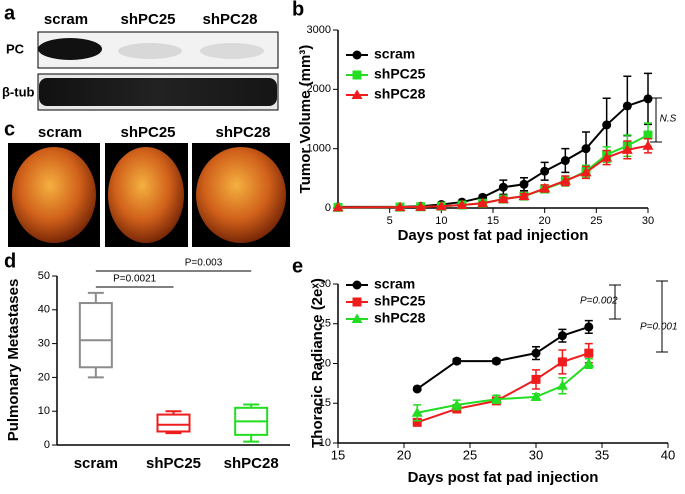  I want to click on y-axis-label: Tumor Volume (mm³), so click(305, 119).